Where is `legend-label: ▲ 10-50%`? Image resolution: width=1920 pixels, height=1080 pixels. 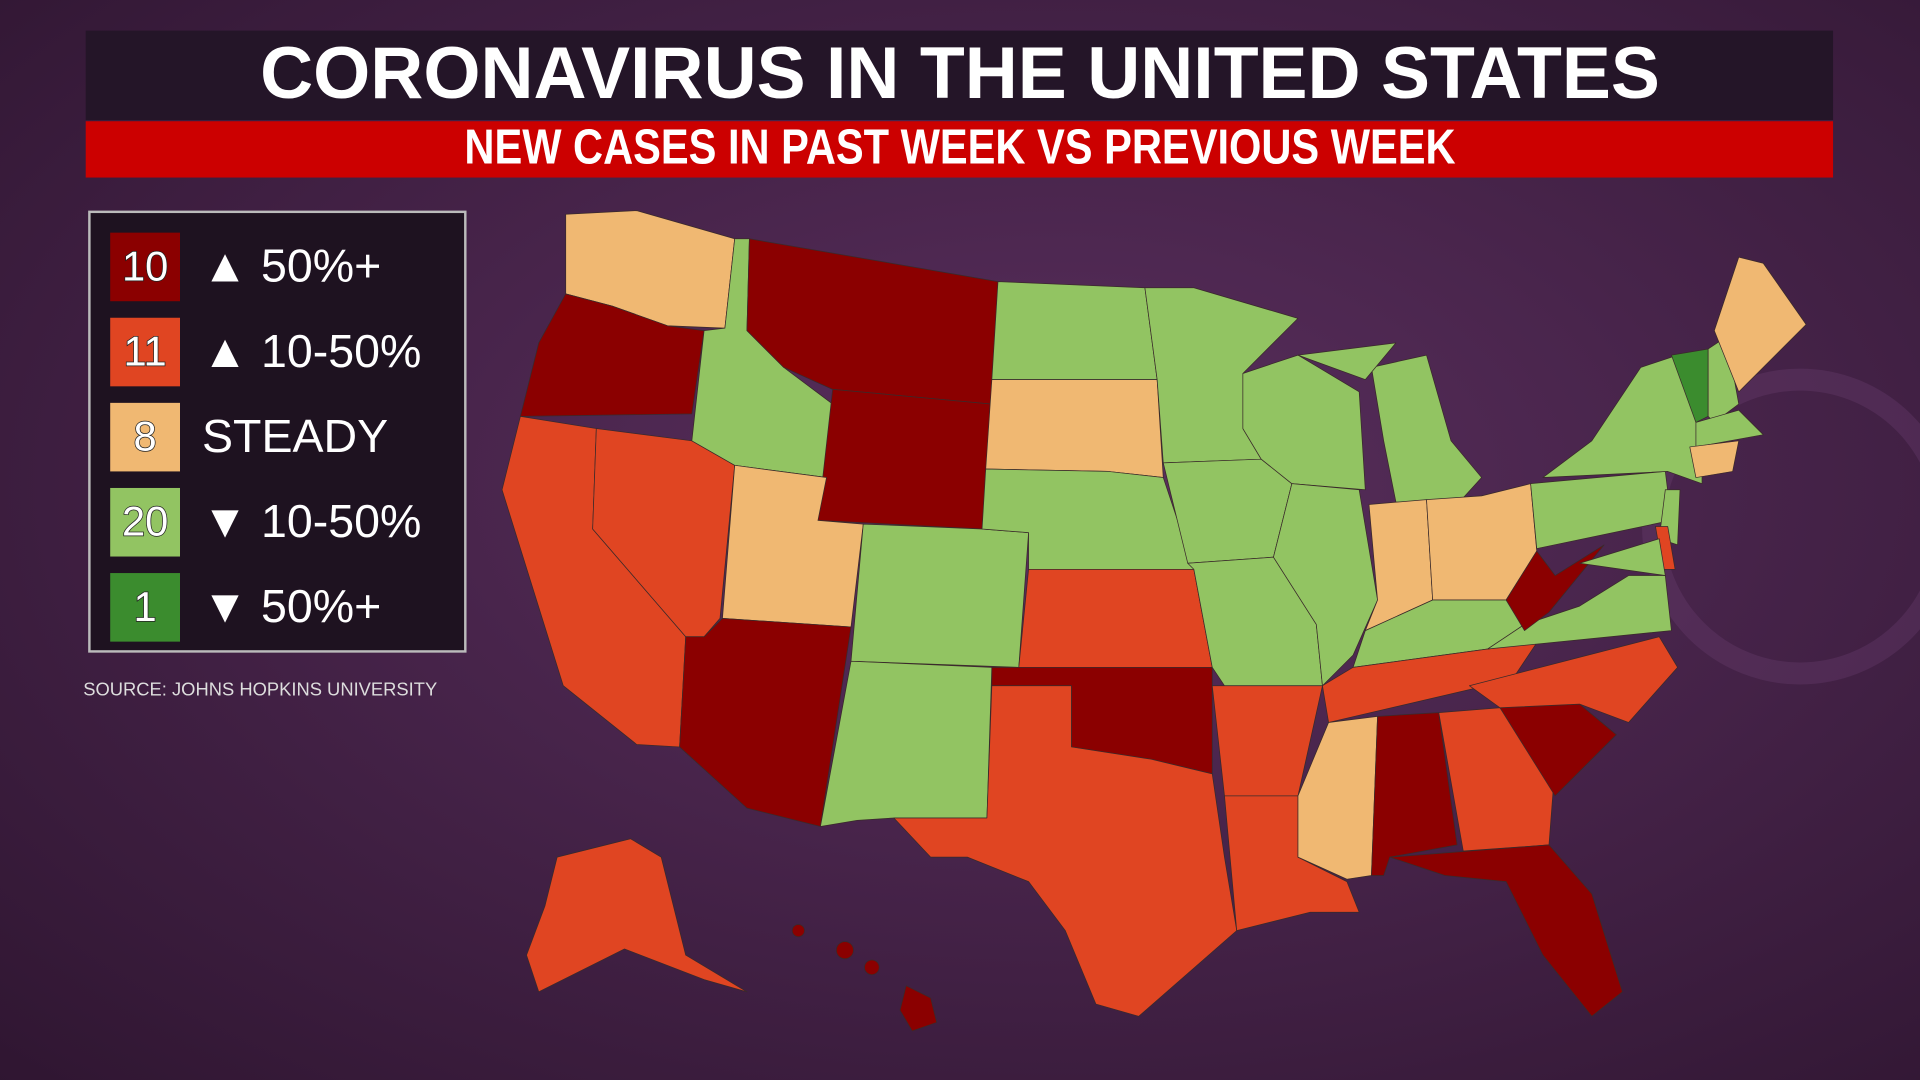 legend-label: ▲ 10-50% is located at coordinates (311, 351).